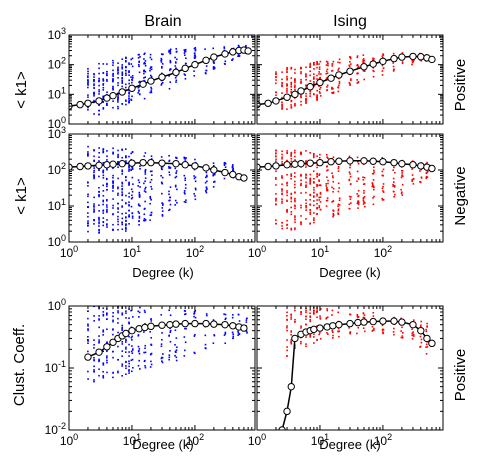 The image size is (498, 465). I want to click on y-axis-labels: < k1> < k1> Clust. Coeff., so click(20, 238).